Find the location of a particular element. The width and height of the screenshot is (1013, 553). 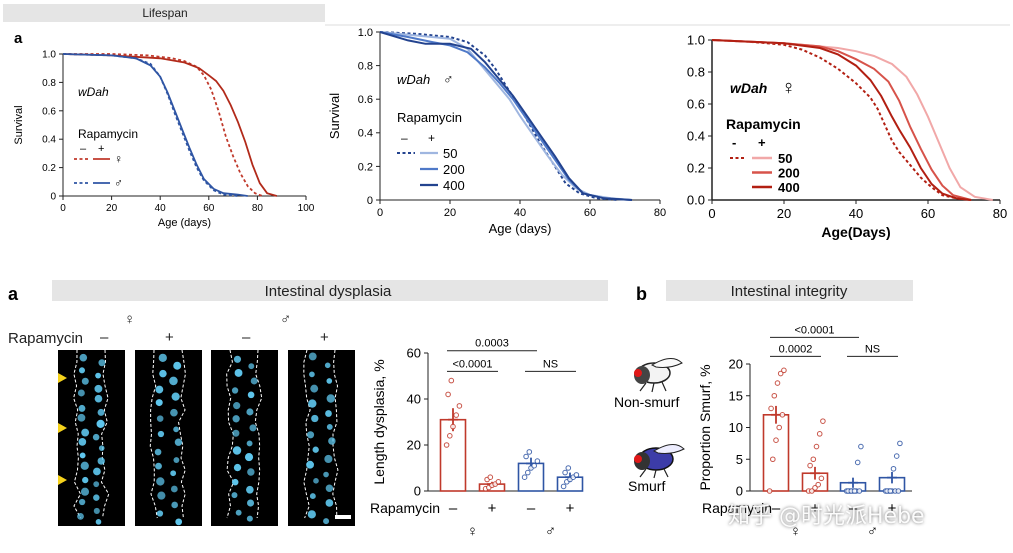

x-tick-label: 80 is located at coordinates (258, 208).